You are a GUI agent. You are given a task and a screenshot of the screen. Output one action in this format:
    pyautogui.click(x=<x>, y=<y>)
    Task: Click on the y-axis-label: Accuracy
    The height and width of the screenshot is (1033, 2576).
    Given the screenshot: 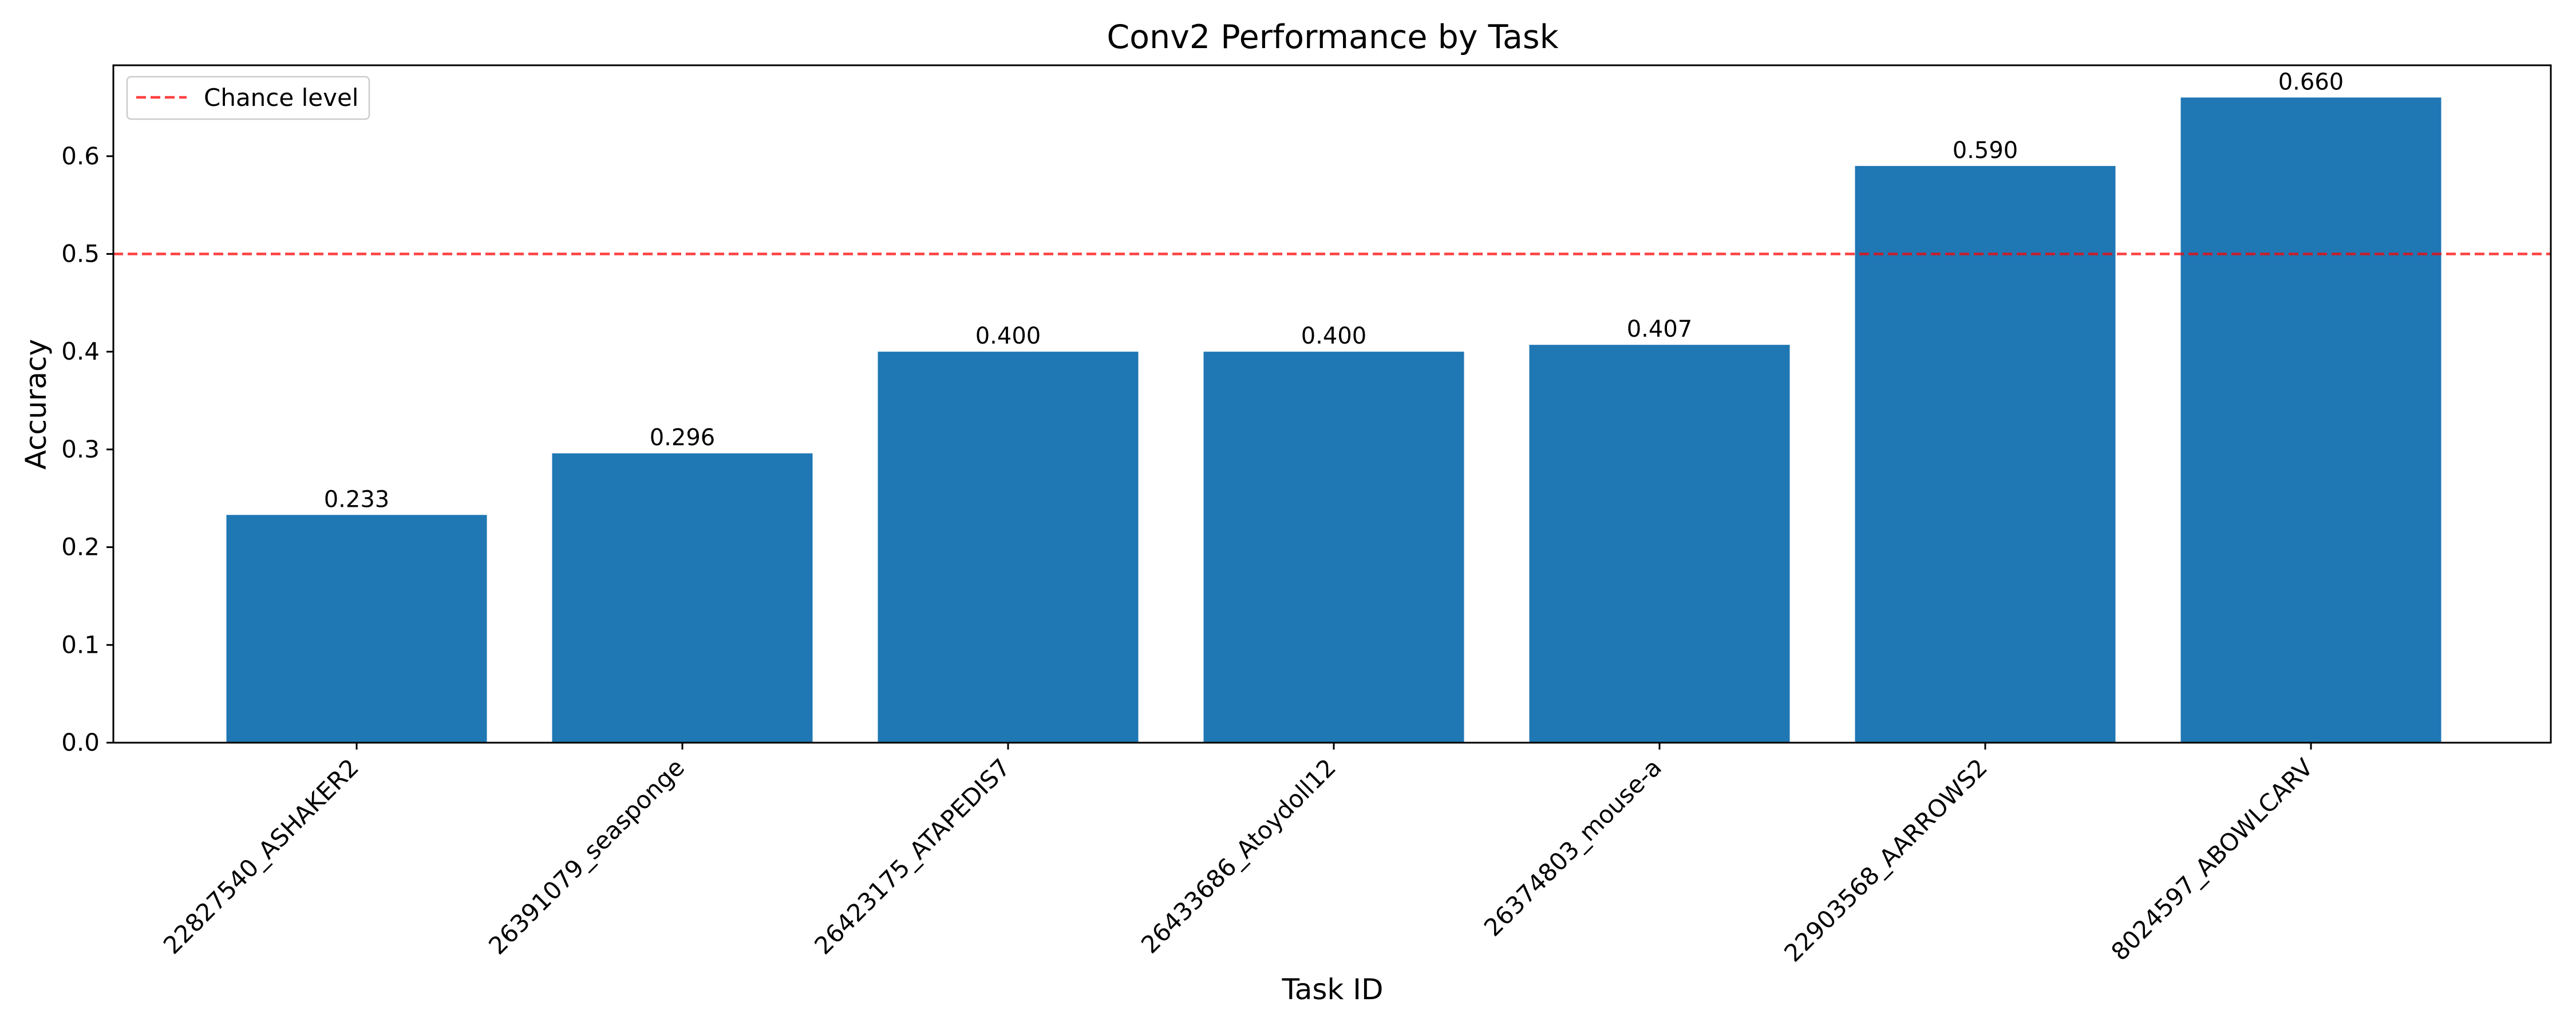 What is the action you would take?
    pyautogui.click(x=36, y=404)
    